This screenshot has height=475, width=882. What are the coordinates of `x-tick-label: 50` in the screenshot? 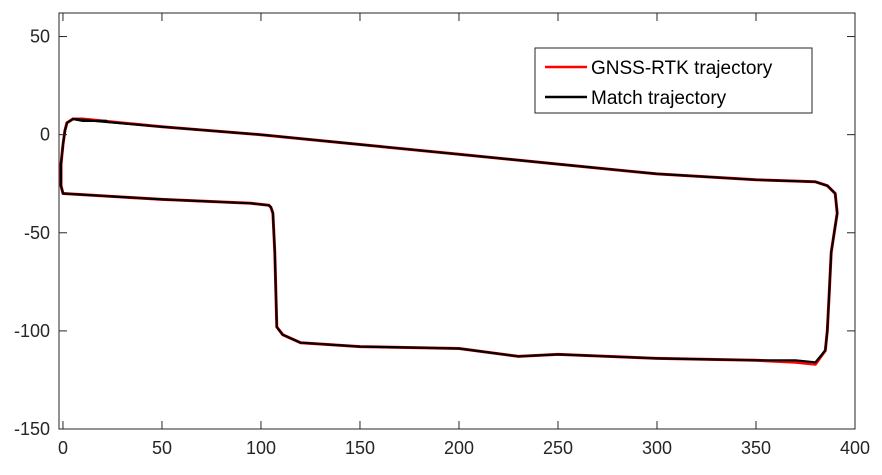 It's located at (162, 448).